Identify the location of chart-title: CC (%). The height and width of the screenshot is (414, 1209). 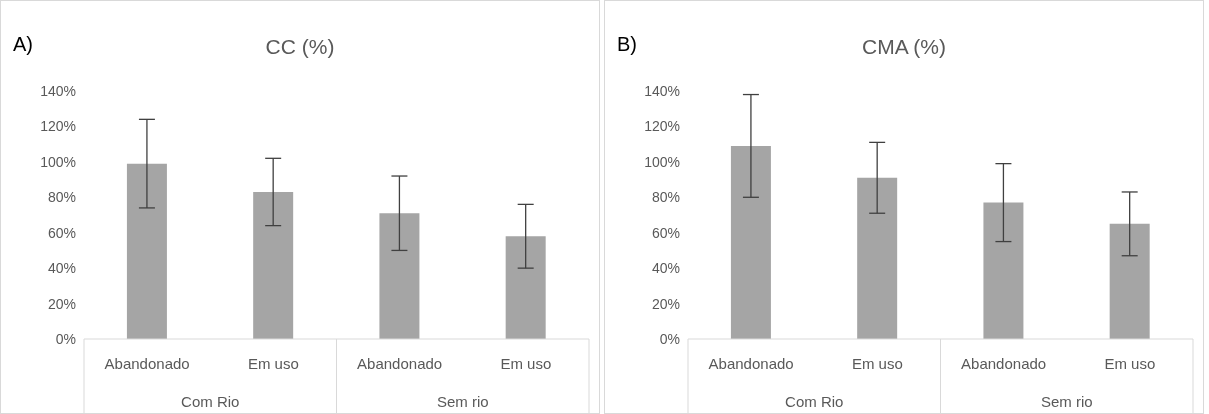
(300, 46).